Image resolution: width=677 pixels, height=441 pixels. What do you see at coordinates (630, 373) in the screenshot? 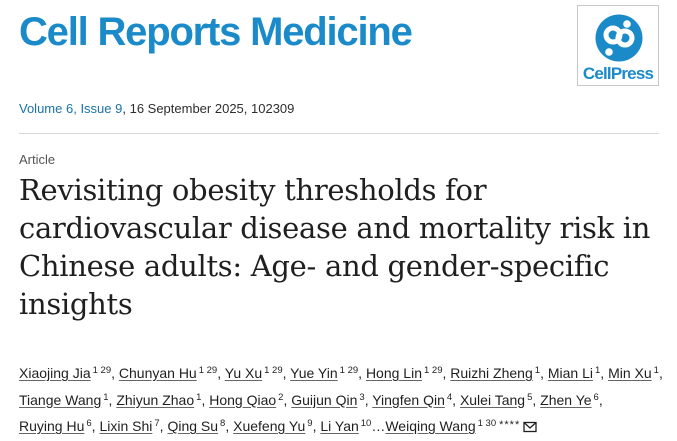
I see `author-name-link: Min Xu` at bounding box center [630, 373].